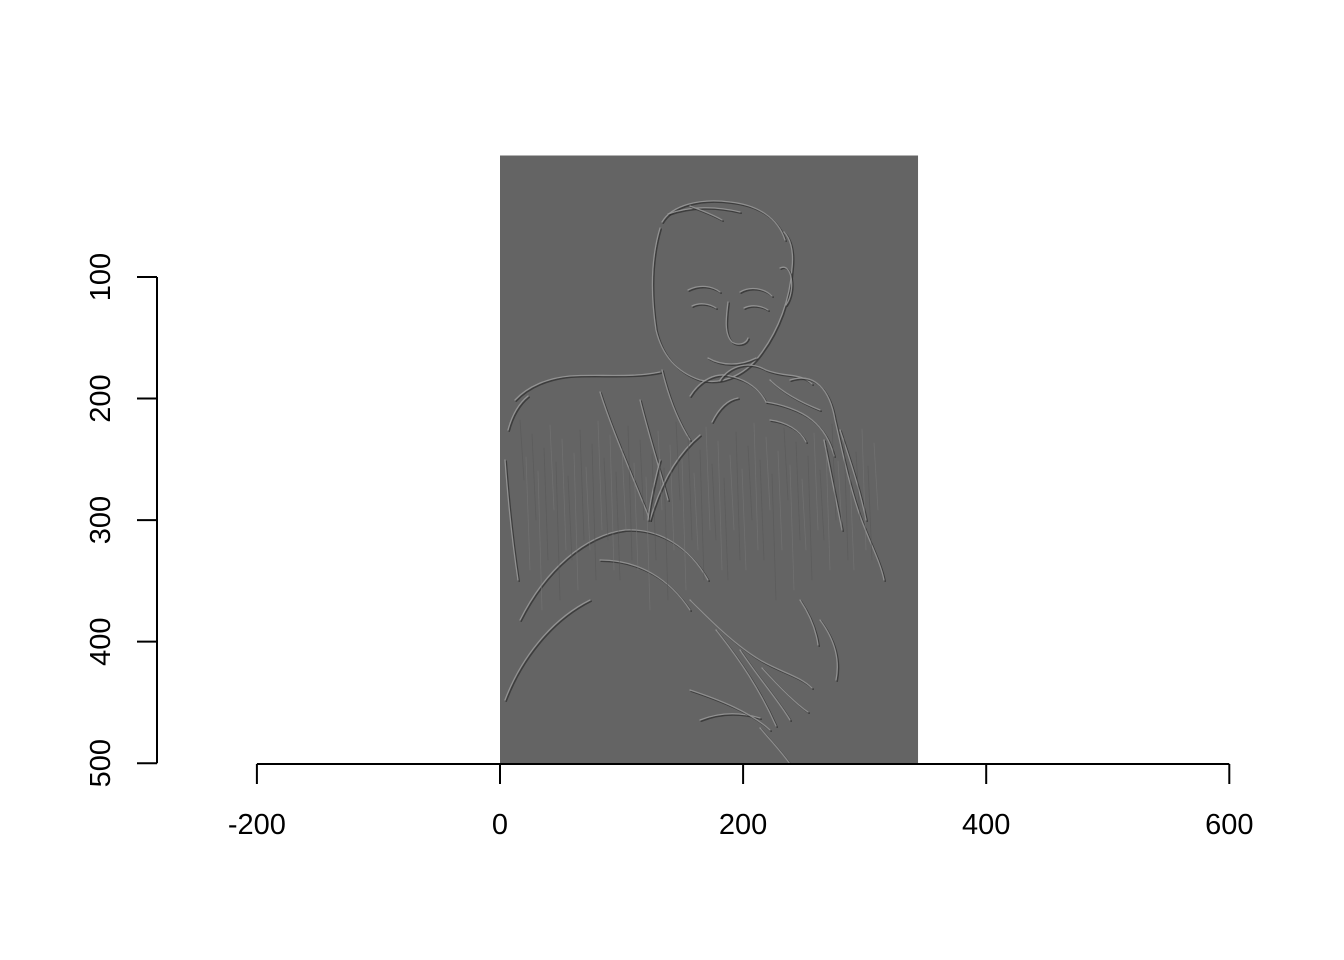 The width and height of the screenshot is (1344, 960). I want to click on x-tick-label: 600, so click(1229, 825).